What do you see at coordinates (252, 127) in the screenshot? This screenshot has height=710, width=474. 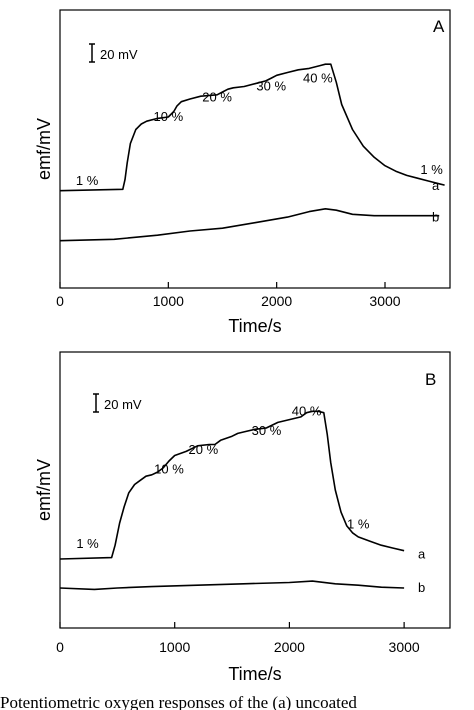 I see `series-line-a` at bounding box center [252, 127].